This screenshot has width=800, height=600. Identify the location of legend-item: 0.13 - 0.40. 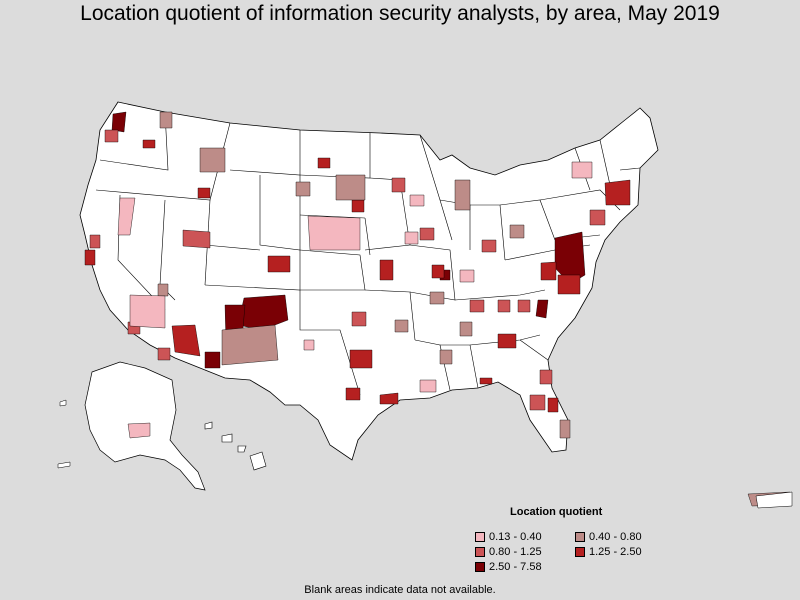
(525, 537).